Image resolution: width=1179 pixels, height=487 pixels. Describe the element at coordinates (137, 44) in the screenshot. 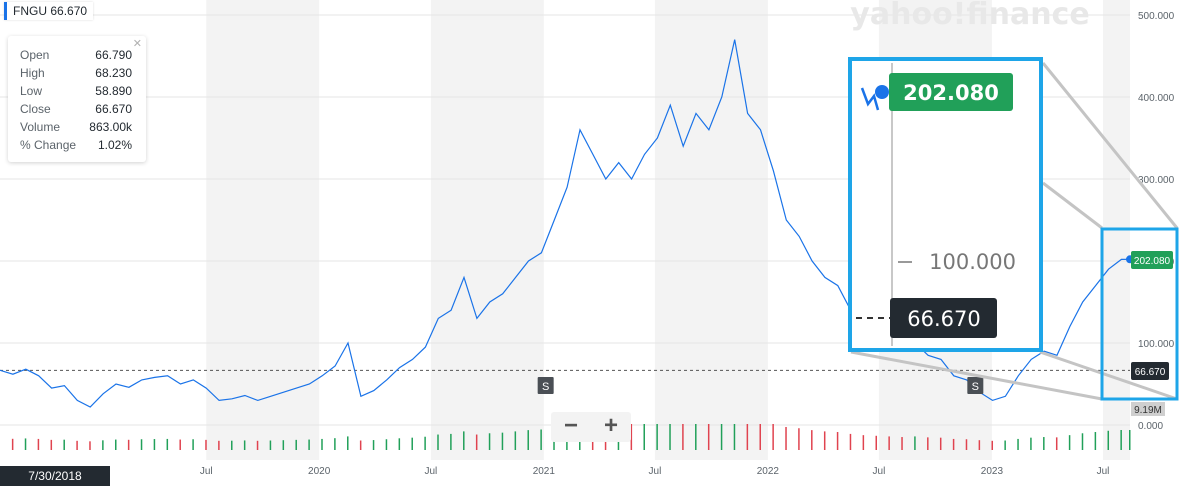

I see `close-icon: ✕` at that location.